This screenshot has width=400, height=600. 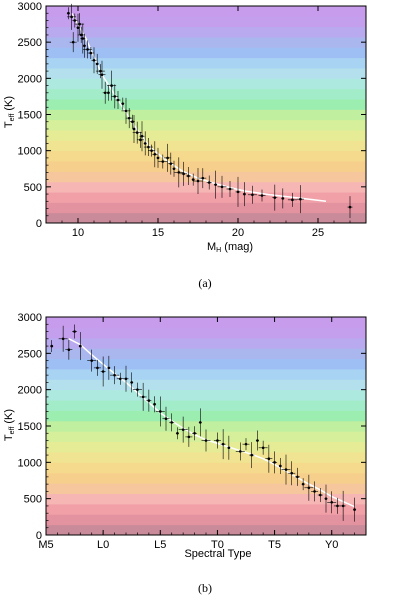 I want to click on x-tick-label: T5, so click(x=274, y=545).